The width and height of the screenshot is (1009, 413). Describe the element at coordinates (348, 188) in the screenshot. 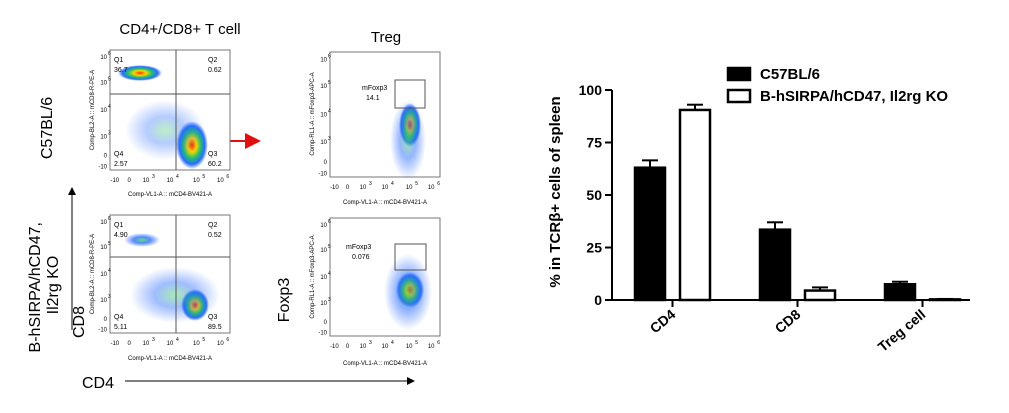

I see `x-tick-label: 0` at that location.